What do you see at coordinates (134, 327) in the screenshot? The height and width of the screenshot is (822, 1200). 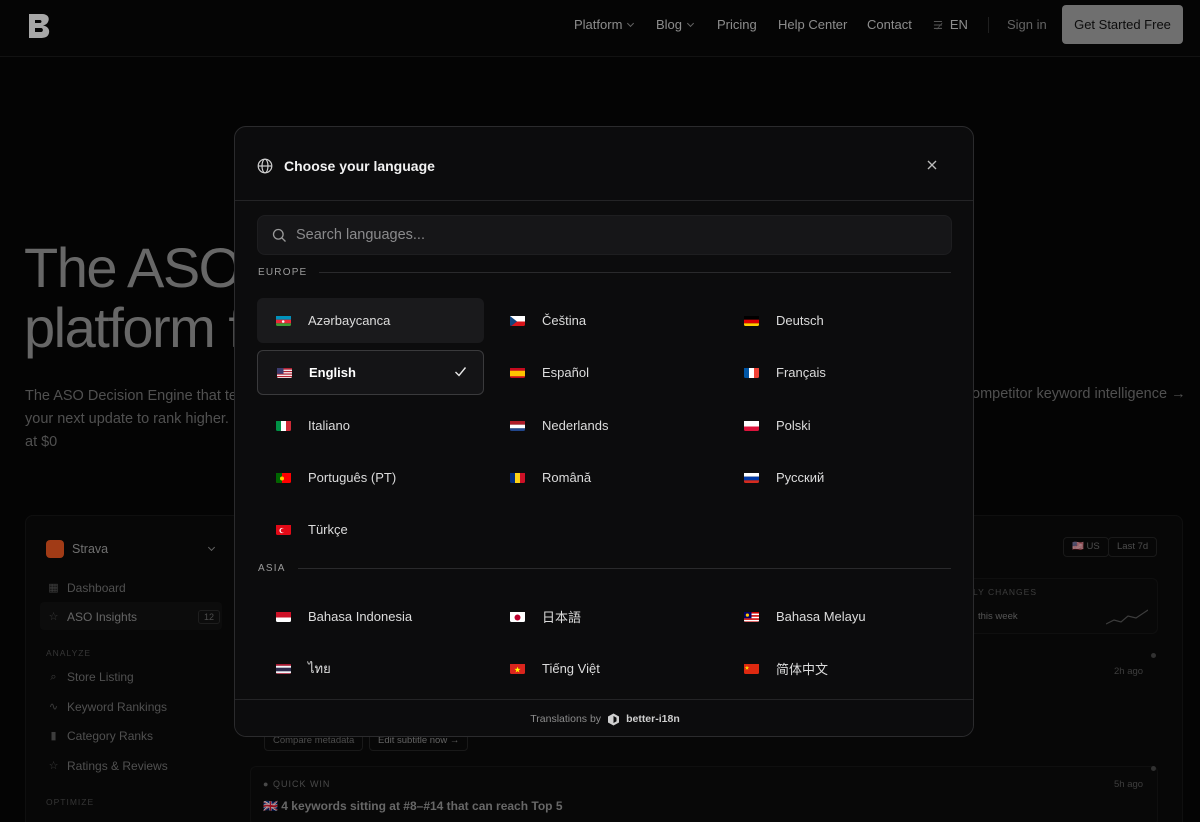 I see `hero-title-line-2: platform f` at bounding box center [134, 327].